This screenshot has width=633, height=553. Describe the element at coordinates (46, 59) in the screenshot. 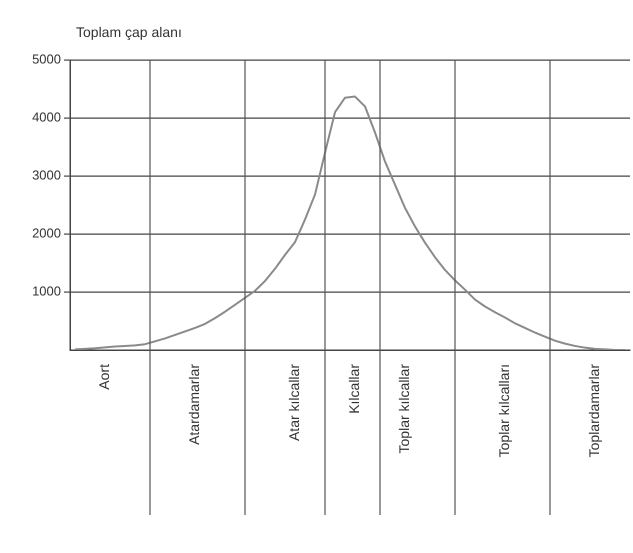

I see `y-tick-label: 5000` at that location.